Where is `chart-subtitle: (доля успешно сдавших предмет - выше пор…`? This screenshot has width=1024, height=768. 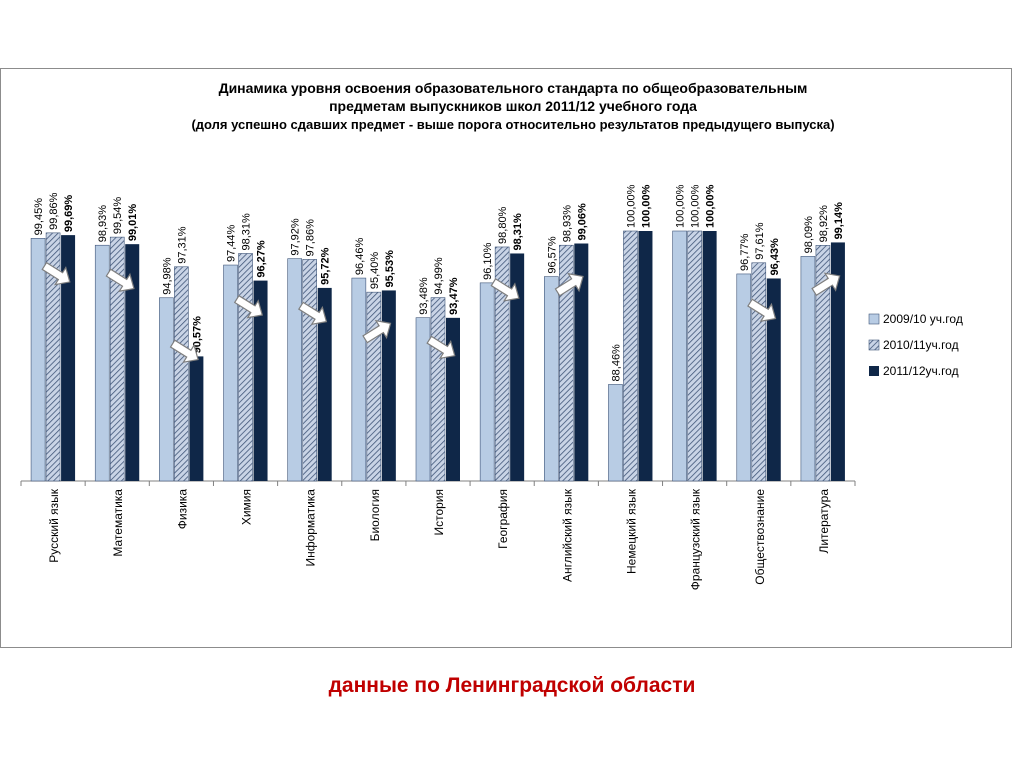 chart-subtitle: (доля успешно сдавших предмет - выше пор… is located at coordinates (512, 124).